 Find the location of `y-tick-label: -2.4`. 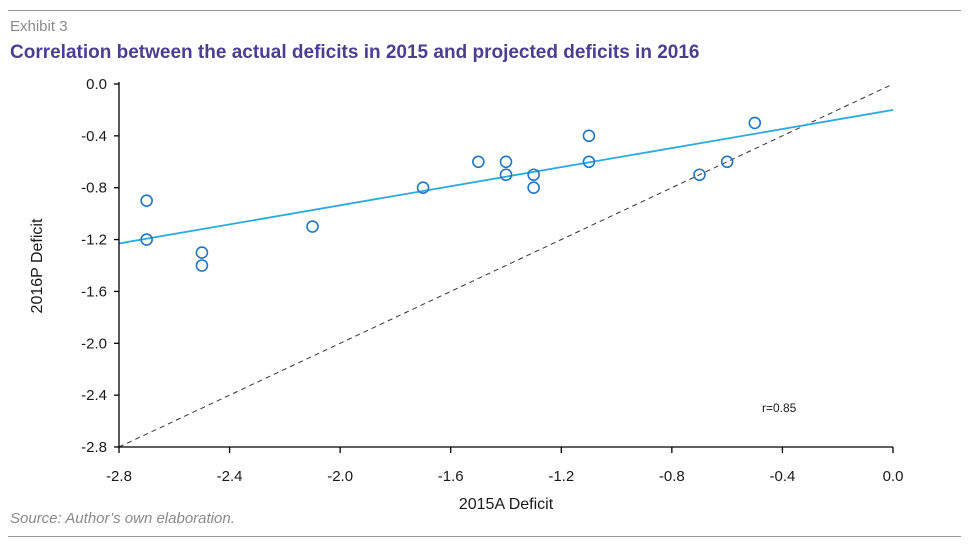

y-tick-label: -2.4 is located at coordinates (94, 395).